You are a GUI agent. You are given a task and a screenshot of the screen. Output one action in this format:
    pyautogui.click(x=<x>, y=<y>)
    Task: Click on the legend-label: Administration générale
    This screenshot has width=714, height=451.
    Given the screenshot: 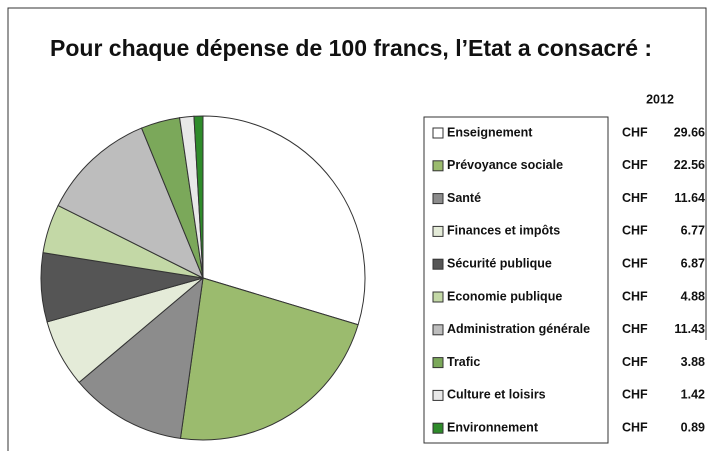 What is the action you would take?
    pyautogui.click(x=518, y=329)
    